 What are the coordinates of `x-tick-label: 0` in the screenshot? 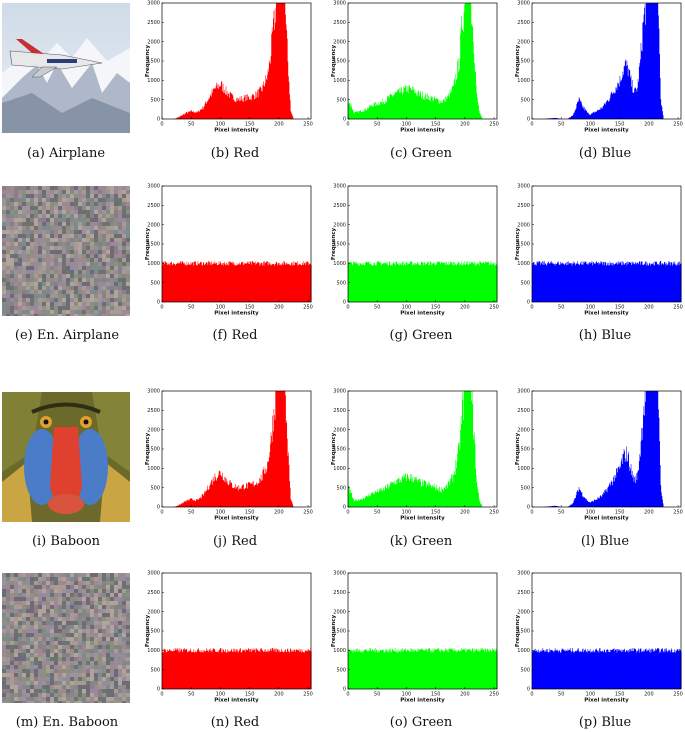 It's located at (347, 513).